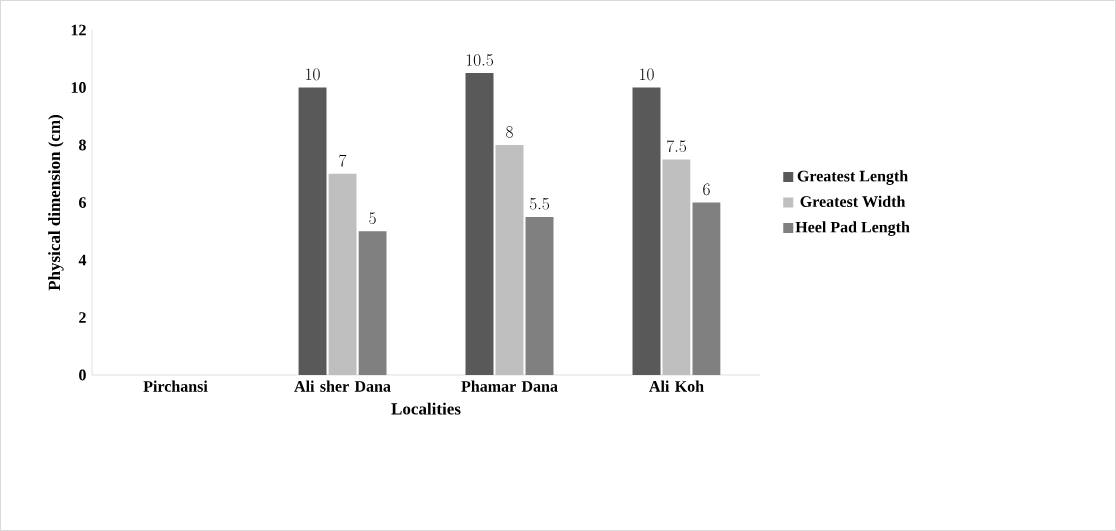 Image resolution: width=1116 pixels, height=531 pixels. What do you see at coordinates (852, 177) in the screenshot?
I see `legend-label: Greatest Length` at bounding box center [852, 177].